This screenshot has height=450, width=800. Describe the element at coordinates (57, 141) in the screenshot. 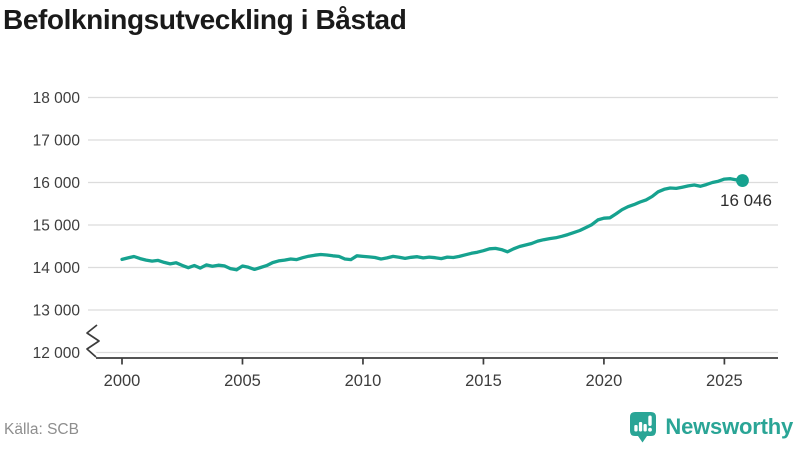

I see `y-tick-label: 17 000` at that location.